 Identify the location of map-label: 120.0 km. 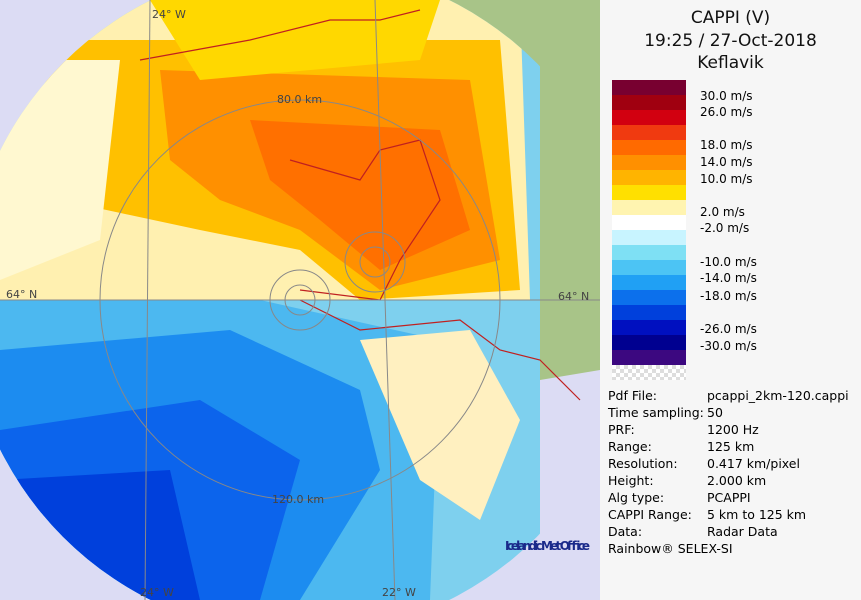
(298, 499).